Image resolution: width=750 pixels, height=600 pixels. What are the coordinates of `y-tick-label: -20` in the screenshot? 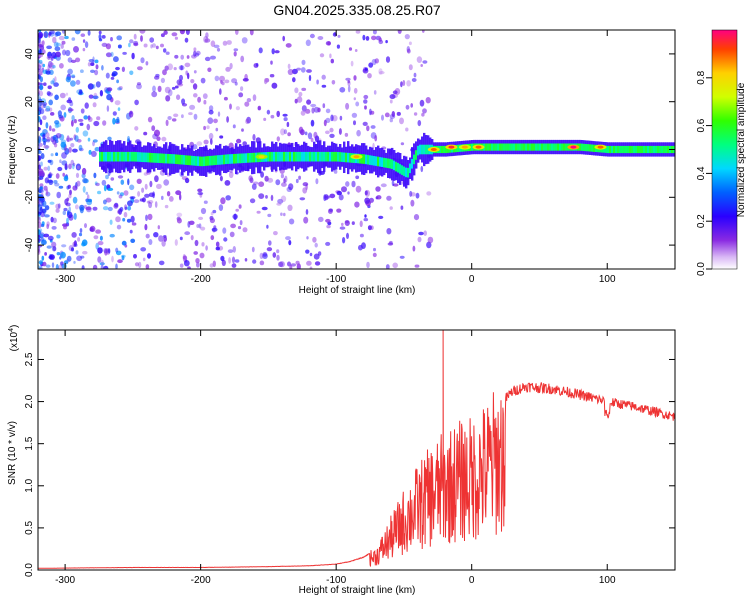 It's located at (29, 197).